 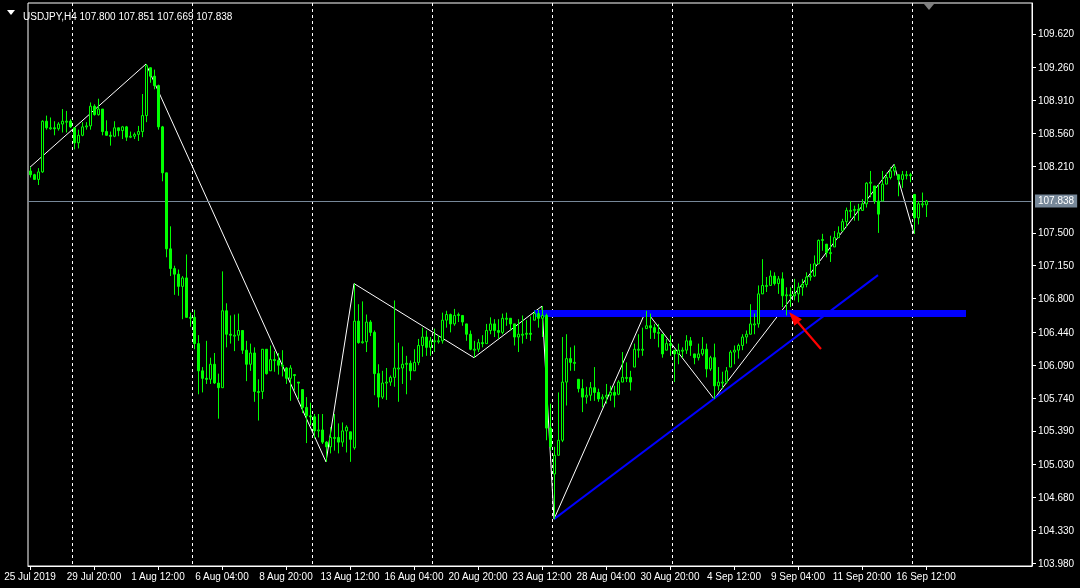 I want to click on x-tick-label: 1 Aug 12:00, so click(x=158, y=576).